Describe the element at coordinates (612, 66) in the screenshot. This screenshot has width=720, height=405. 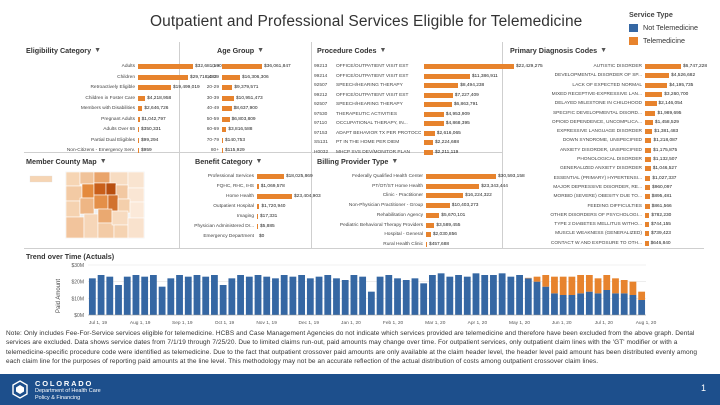
I see `diagnosis-row: AUTISTIC DISORDER $6,747,228` at that location.